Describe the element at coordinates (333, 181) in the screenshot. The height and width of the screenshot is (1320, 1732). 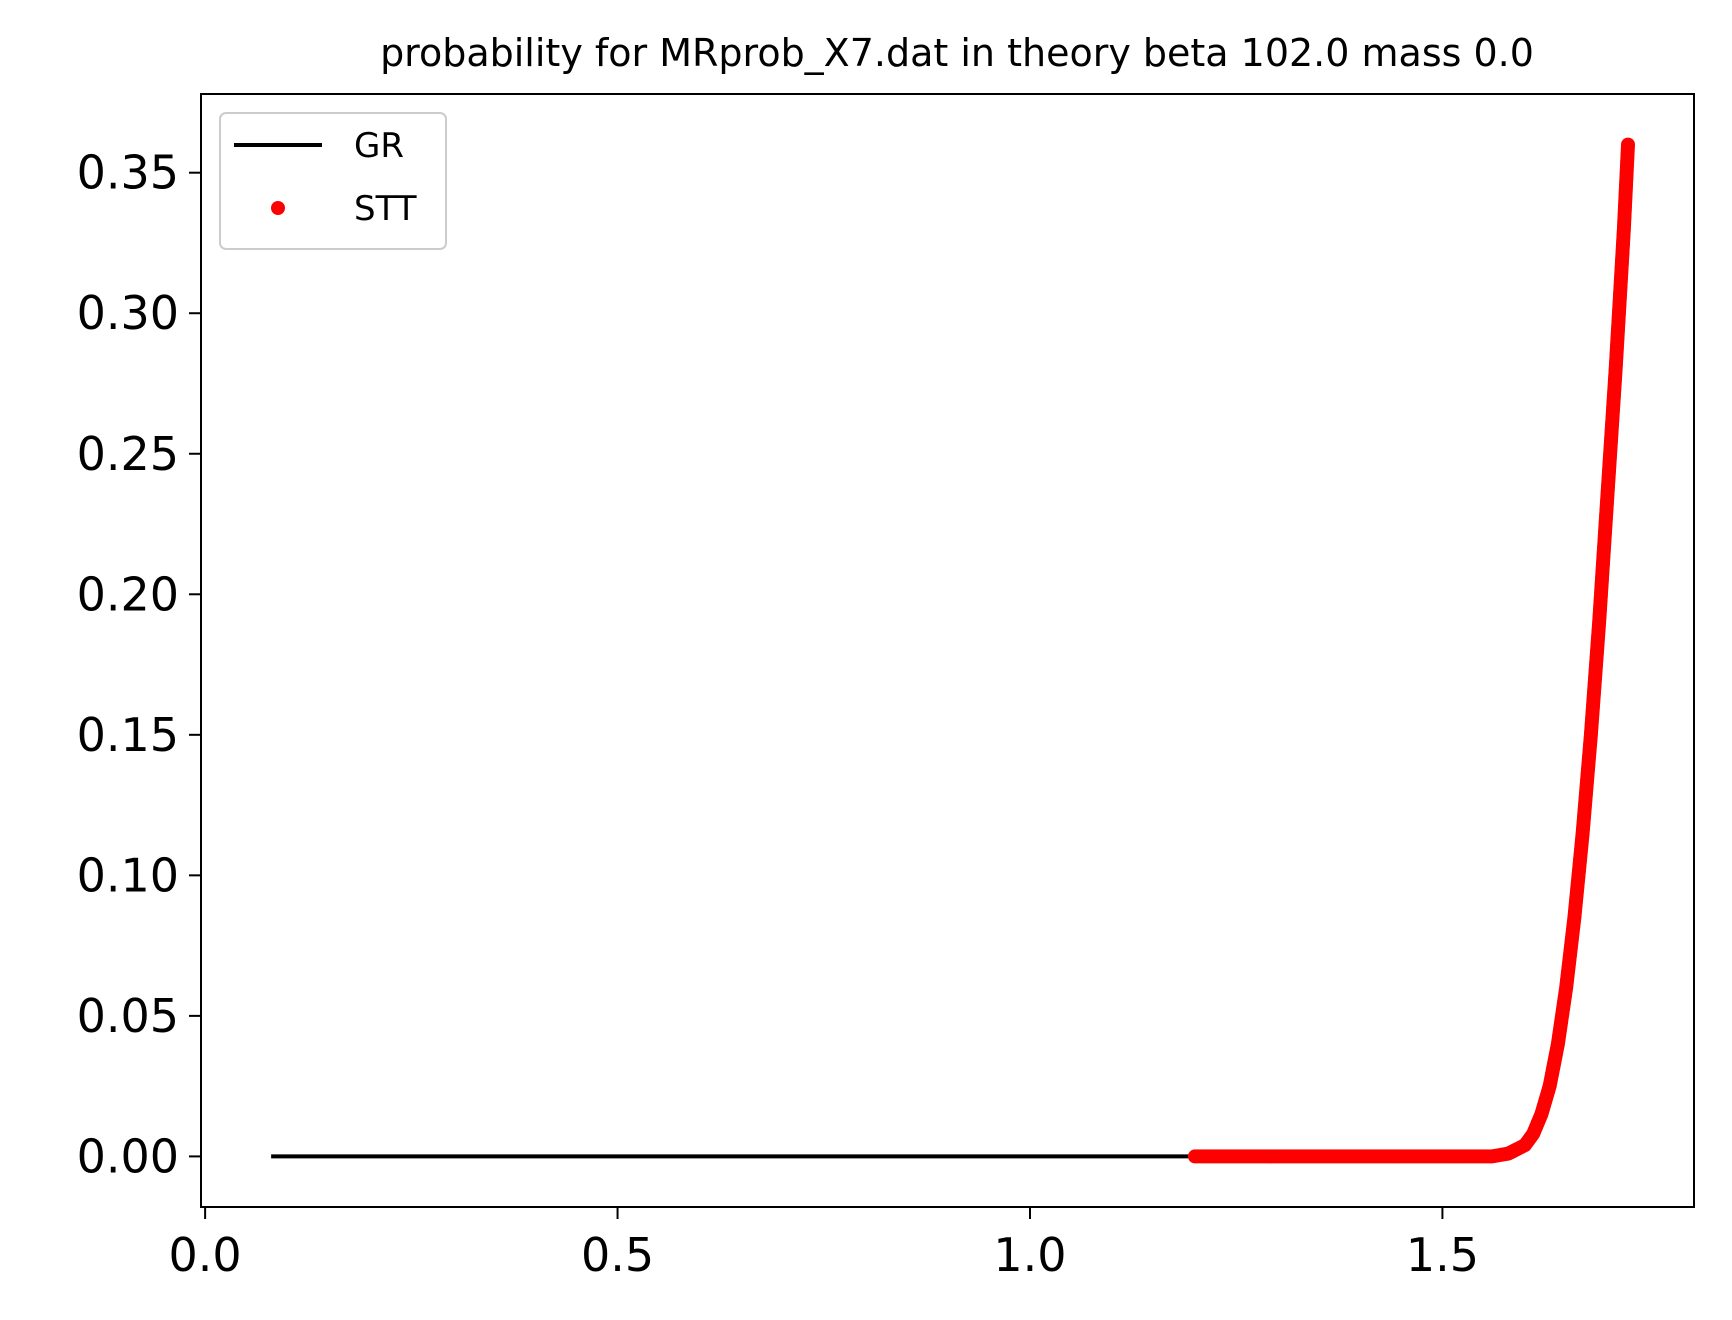
I see `legend: GR STT` at that location.